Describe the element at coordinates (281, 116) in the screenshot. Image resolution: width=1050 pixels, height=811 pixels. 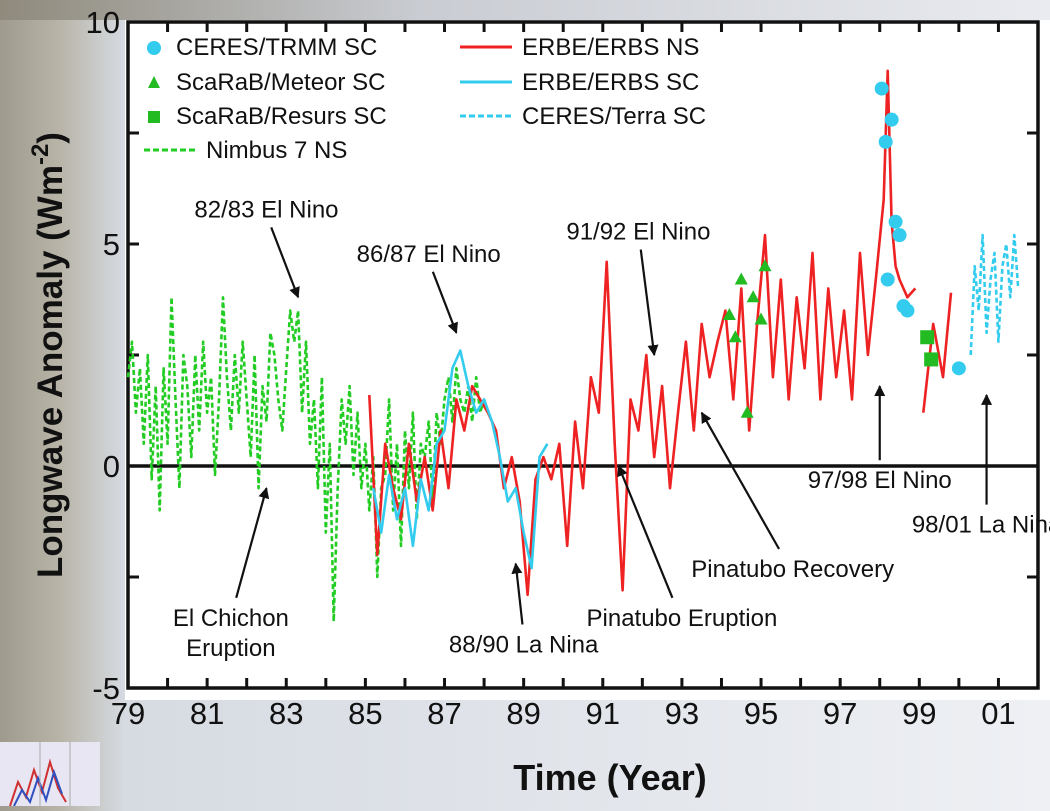
I see `legend-scarab-resurs-sc-label: ScaRaB/Resurs SC` at that location.